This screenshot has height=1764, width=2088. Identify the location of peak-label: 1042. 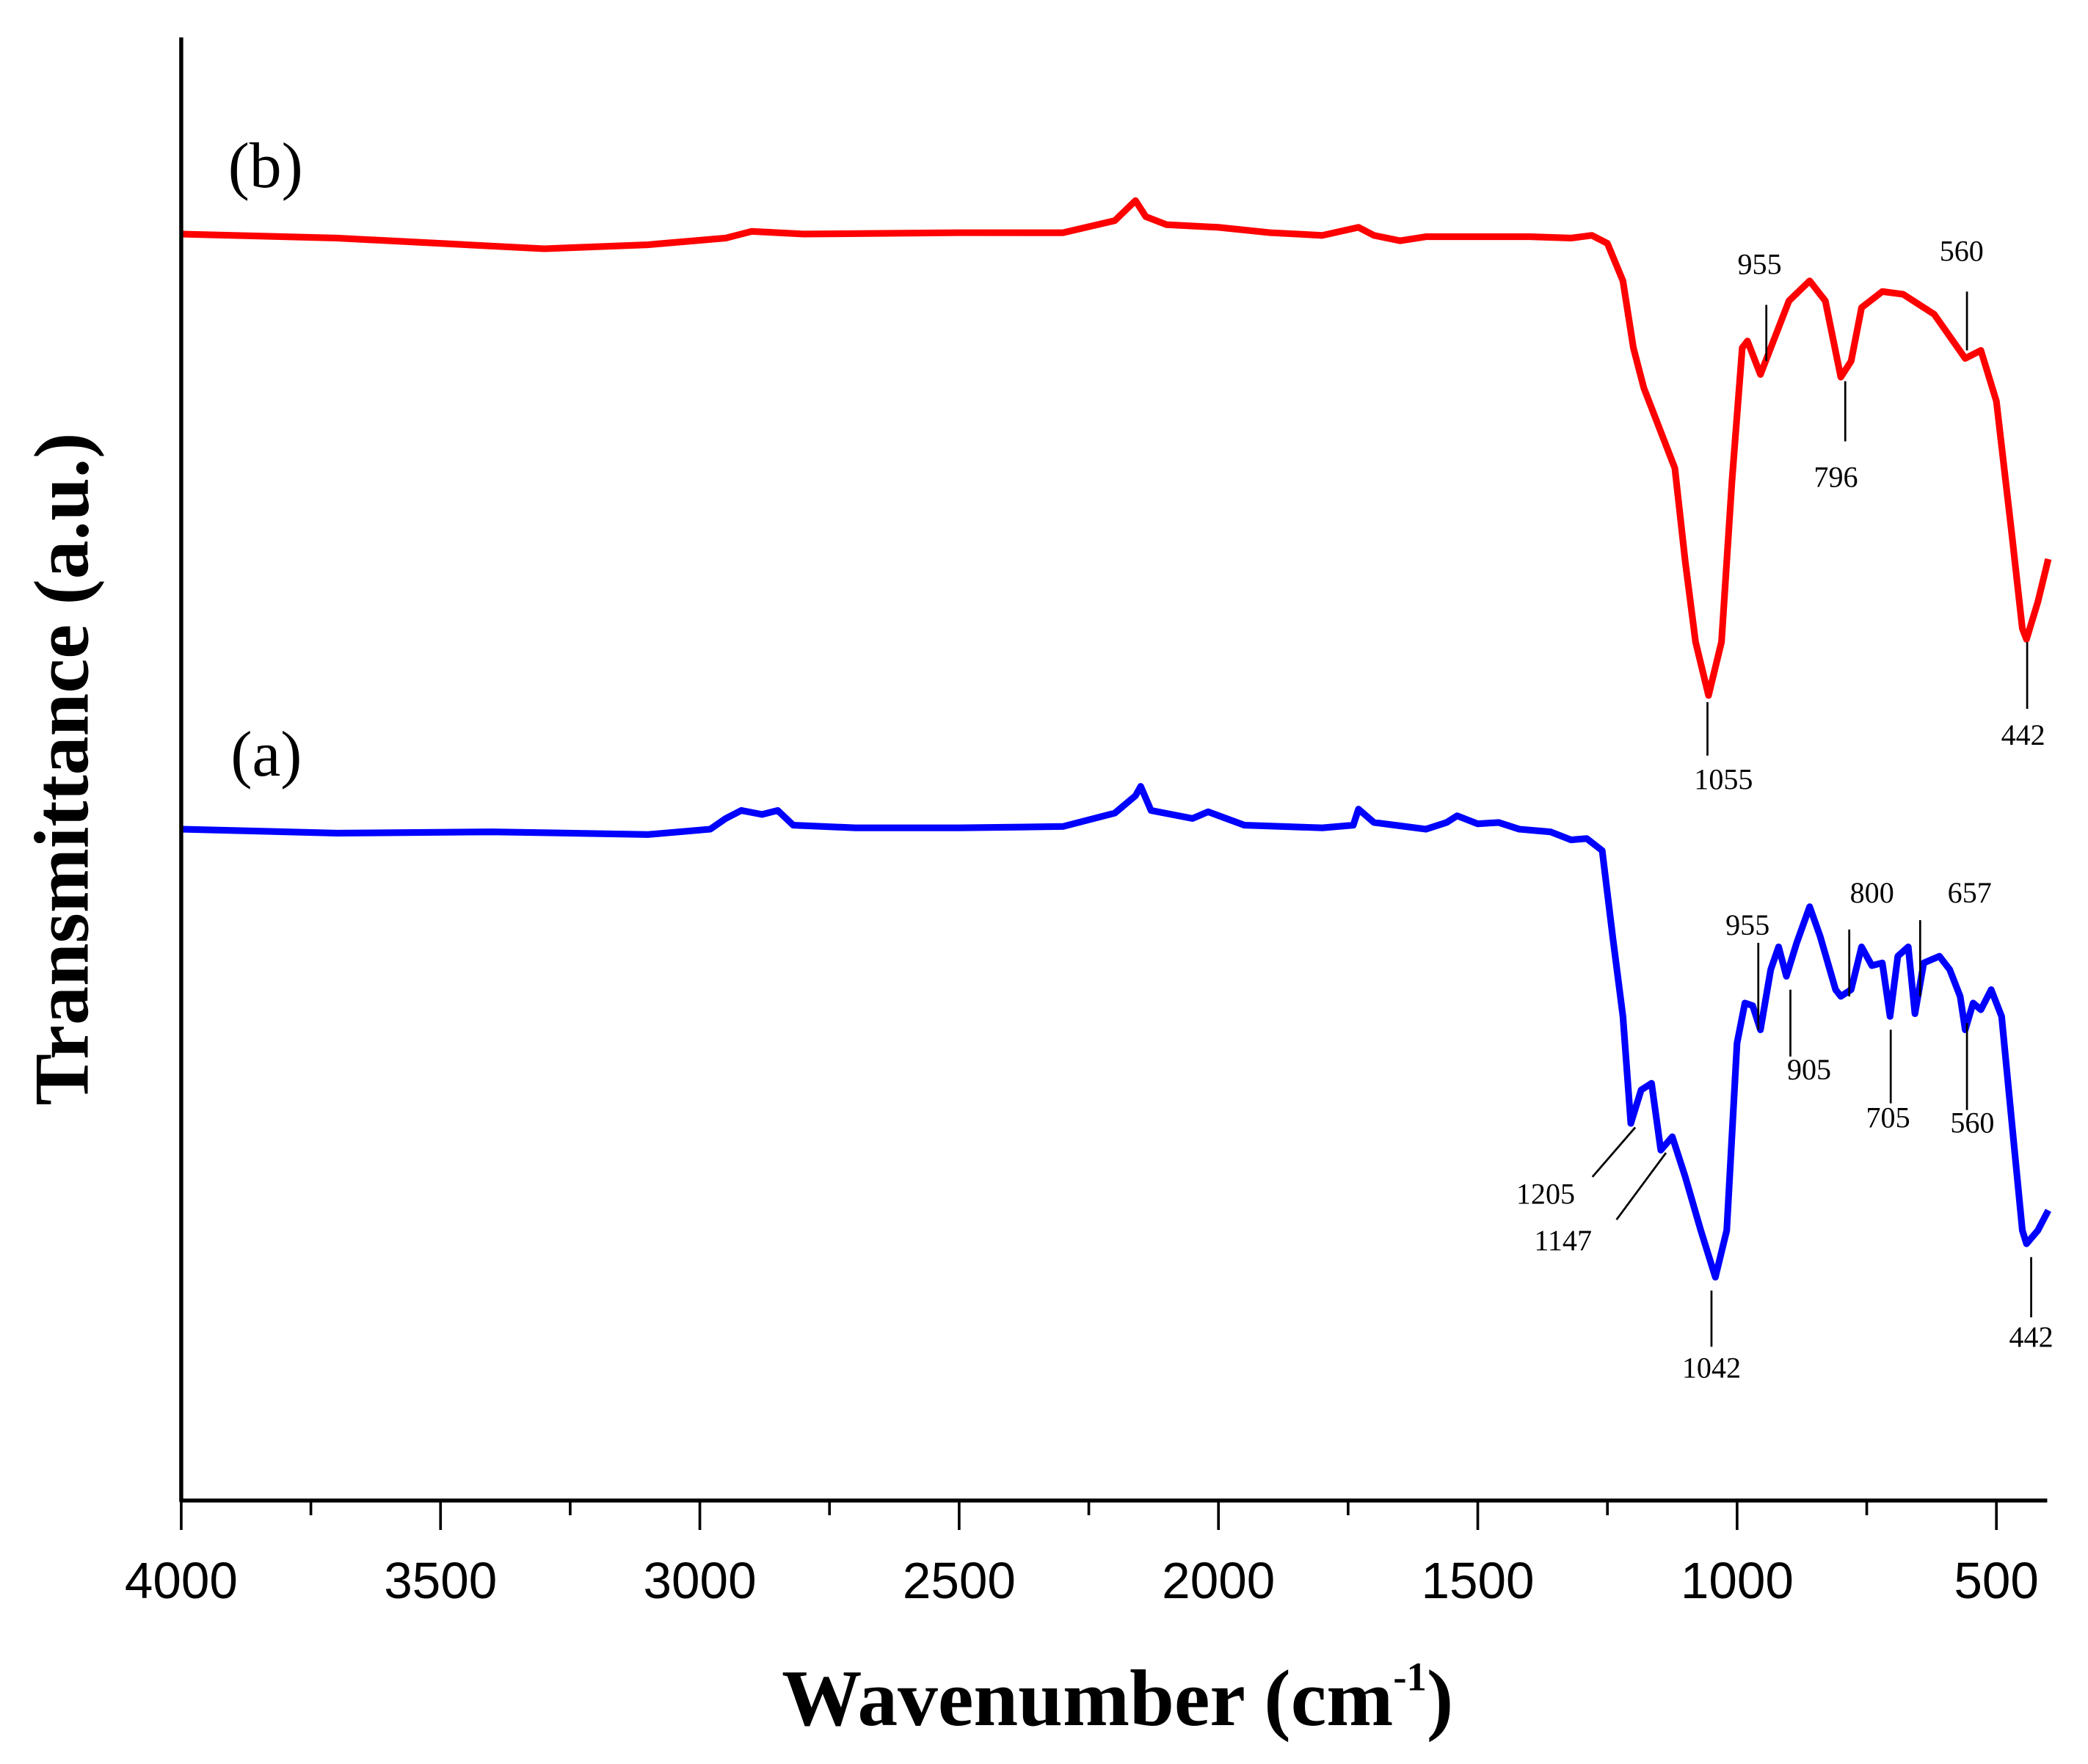
(1712, 1368).